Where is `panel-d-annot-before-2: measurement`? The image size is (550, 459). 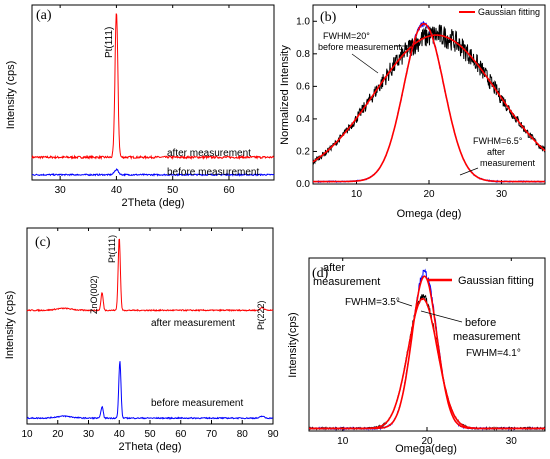 panel-d-annot-before-2: measurement is located at coordinates (486, 337).